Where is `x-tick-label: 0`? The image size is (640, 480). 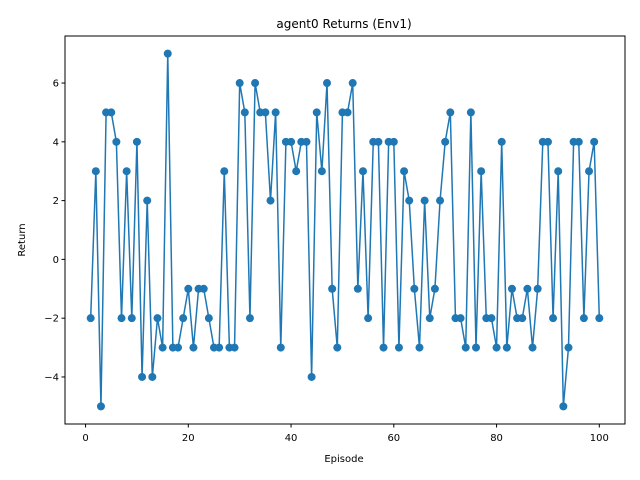 x-tick-label: 0 is located at coordinates (85, 438).